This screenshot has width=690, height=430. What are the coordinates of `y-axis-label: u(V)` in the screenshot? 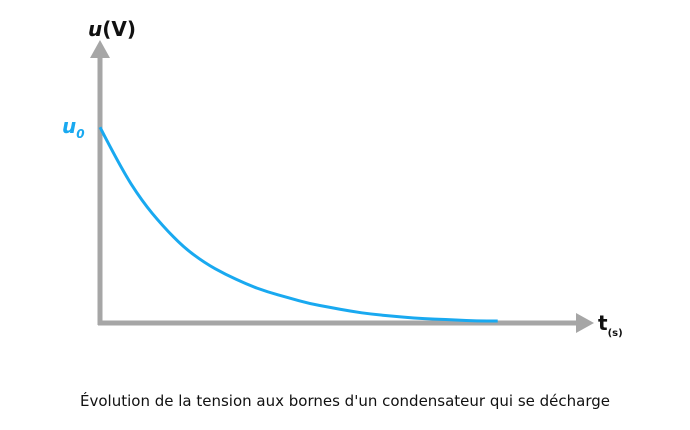 It's located at (112, 29).